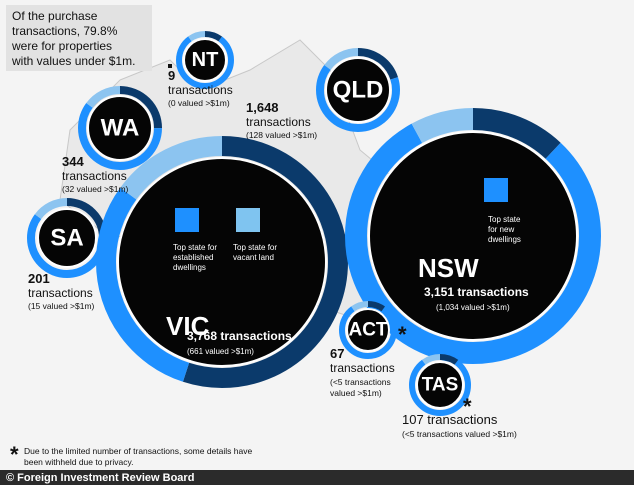  I want to click on note-line: transactions, 79.8%, so click(65, 31).